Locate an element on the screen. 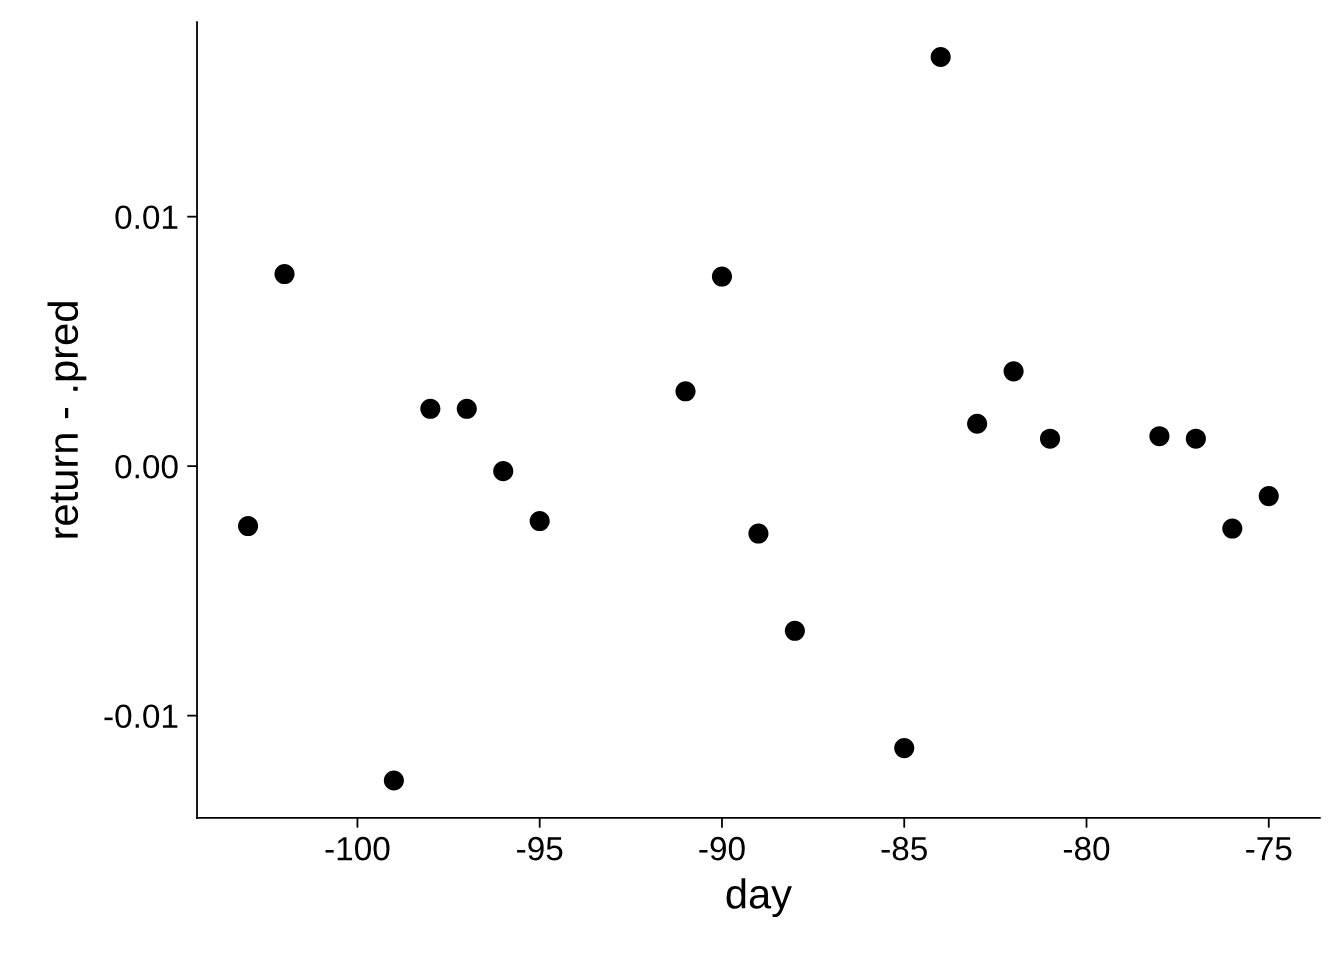  y-tick-label: -0.01 is located at coordinates (141, 716).